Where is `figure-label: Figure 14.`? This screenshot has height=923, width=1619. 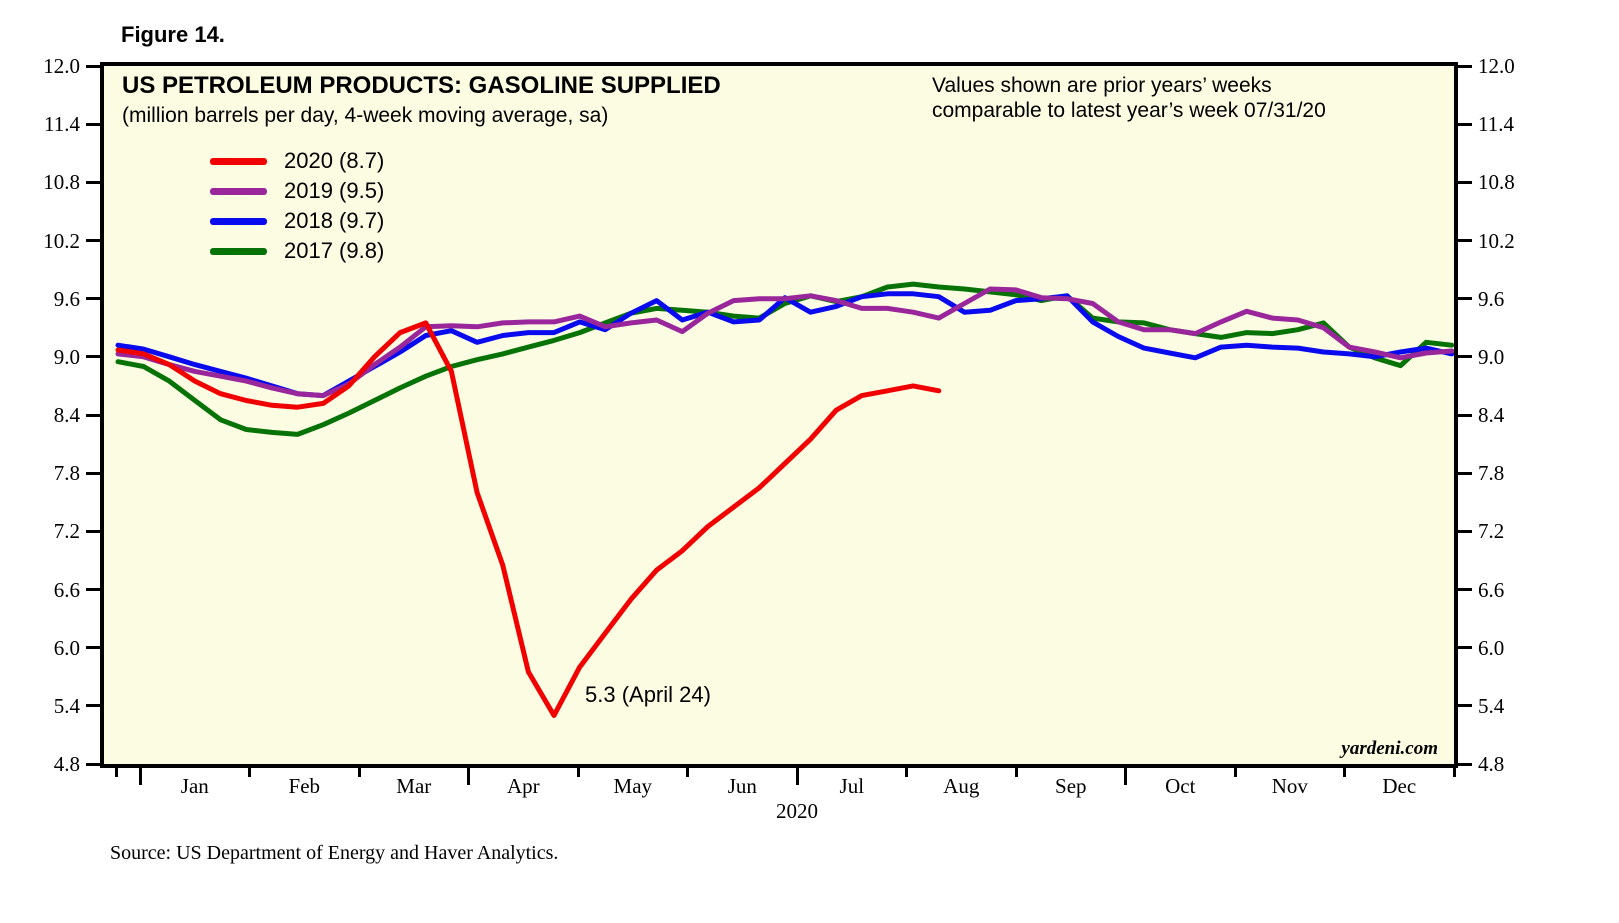 figure-label: Figure 14. is located at coordinates (173, 34).